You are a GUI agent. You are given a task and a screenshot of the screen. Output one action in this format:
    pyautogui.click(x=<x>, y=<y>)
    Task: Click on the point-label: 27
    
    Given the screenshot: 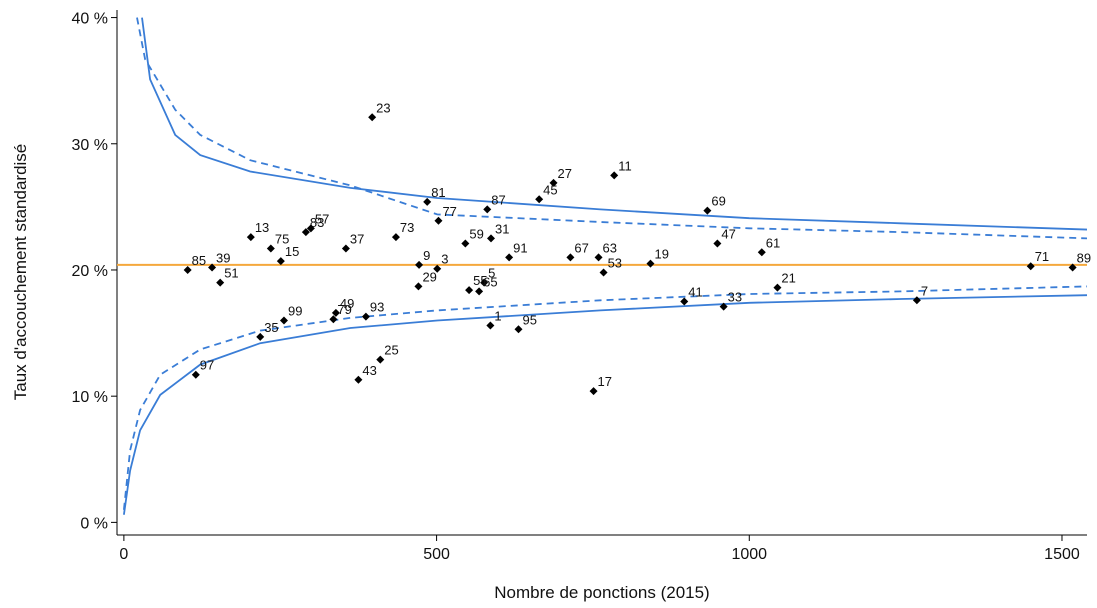 What is the action you would take?
    pyautogui.click(x=565, y=173)
    